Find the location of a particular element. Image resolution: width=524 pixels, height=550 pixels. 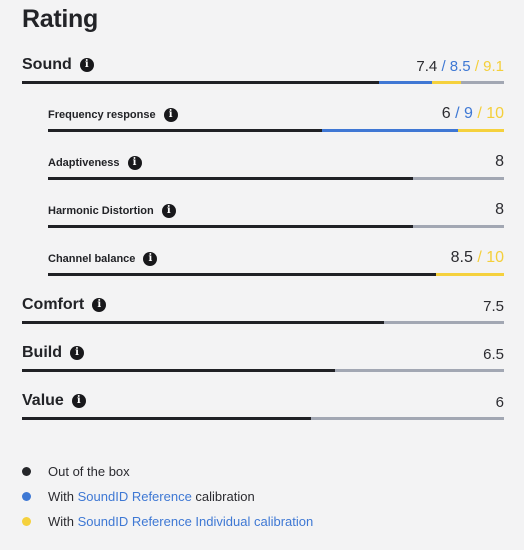

rating-label: Comfort is located at coordinates (53, 304).